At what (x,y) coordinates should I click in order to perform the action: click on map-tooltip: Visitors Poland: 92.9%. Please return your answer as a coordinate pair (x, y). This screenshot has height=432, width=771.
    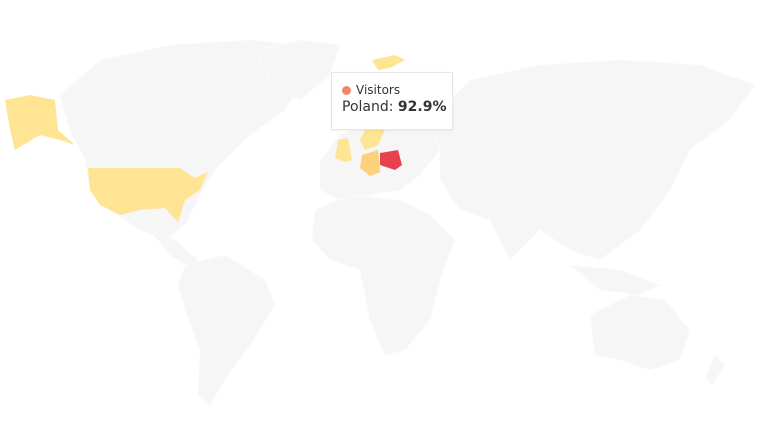
    Looking at the image, I should click on (392, 101).